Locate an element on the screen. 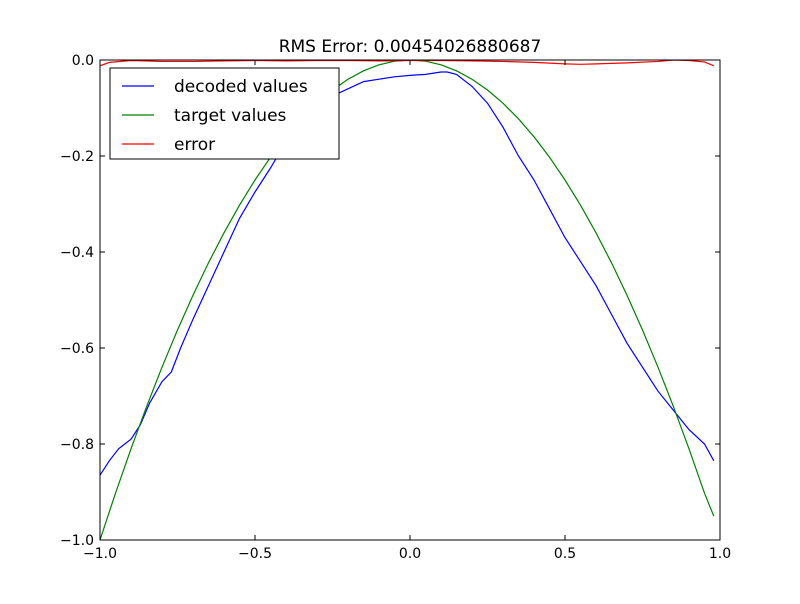 This screenshot has width=800, height=604. series-line-error is located at coordinates (407, 63).